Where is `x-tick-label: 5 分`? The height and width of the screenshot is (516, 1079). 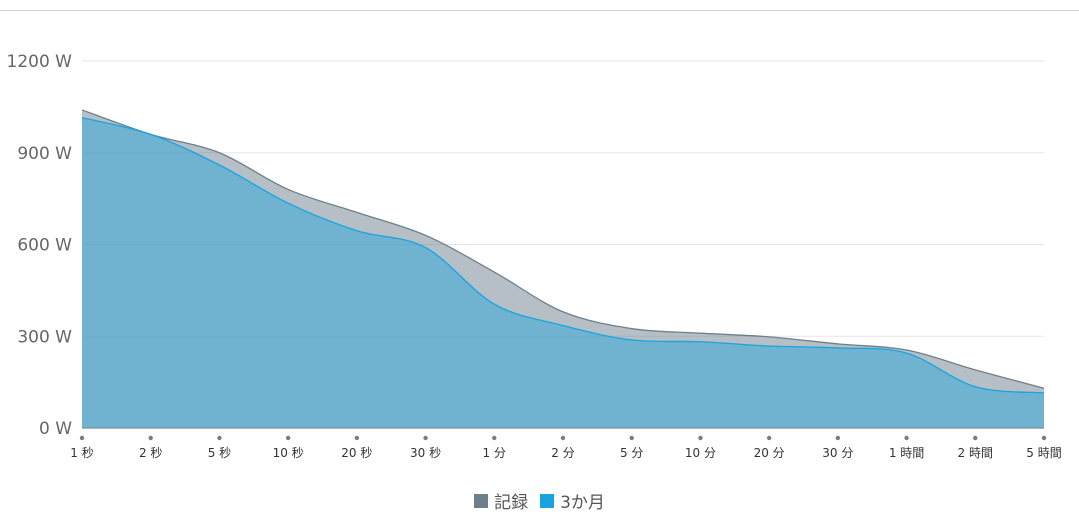 x-tick-label: 5 分 is located at coordinates (631, 453).